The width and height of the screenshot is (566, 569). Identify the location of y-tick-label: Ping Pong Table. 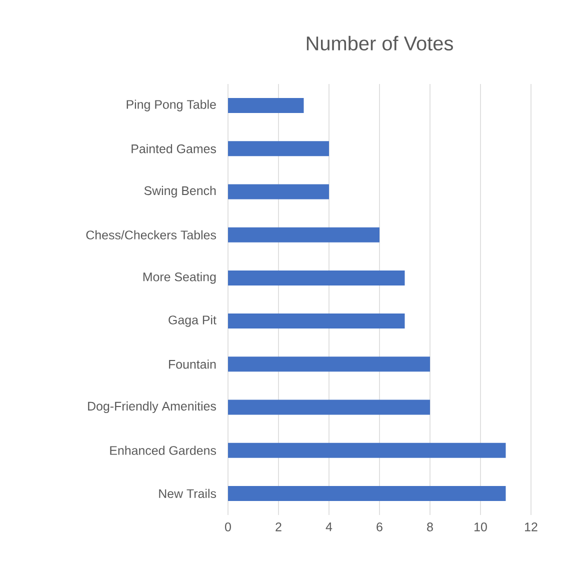
(171, 106).